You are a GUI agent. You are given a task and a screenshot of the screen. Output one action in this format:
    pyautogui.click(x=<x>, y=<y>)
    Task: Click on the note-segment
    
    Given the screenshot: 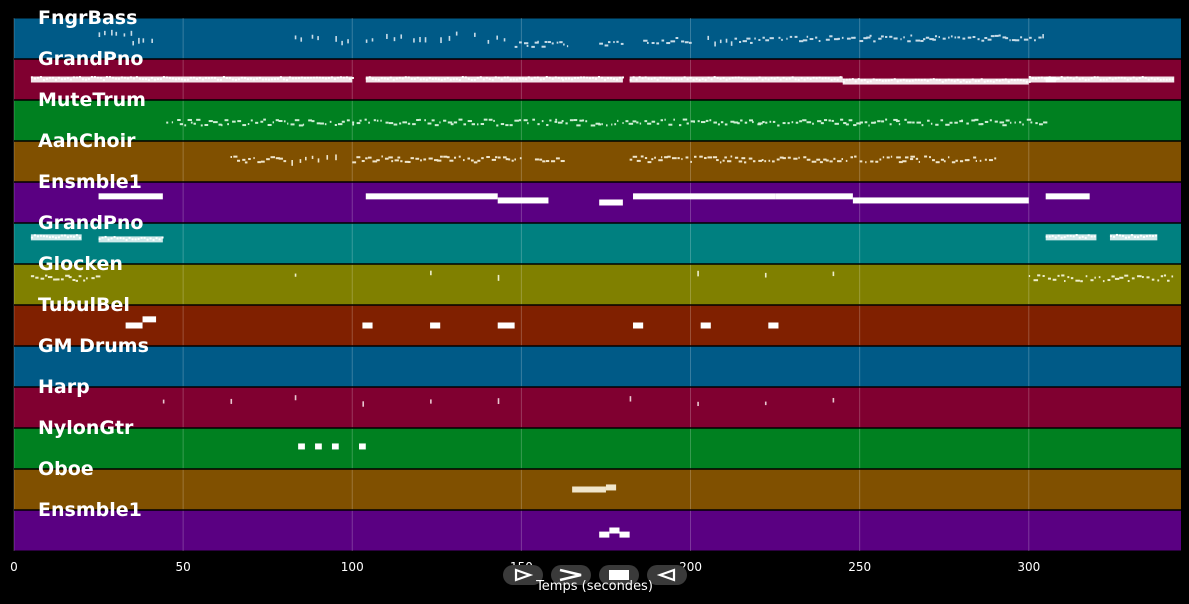 What is the action you would take?
    pyautogui.click(x=191, y=79)
    